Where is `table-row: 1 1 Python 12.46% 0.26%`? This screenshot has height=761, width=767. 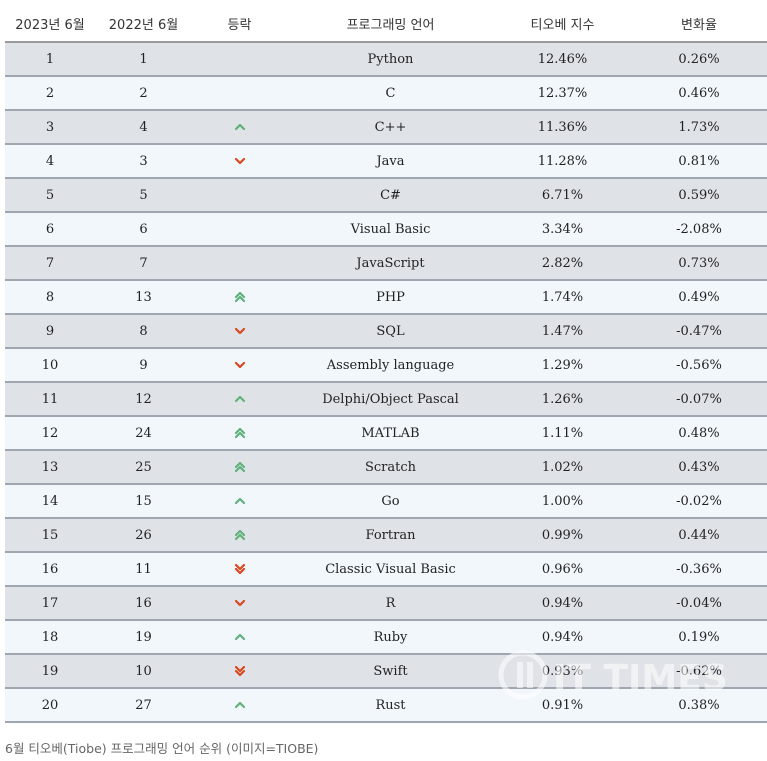
table-row: 1 1 Python 12.46% 0.26% is located at coordinates (386, 59).